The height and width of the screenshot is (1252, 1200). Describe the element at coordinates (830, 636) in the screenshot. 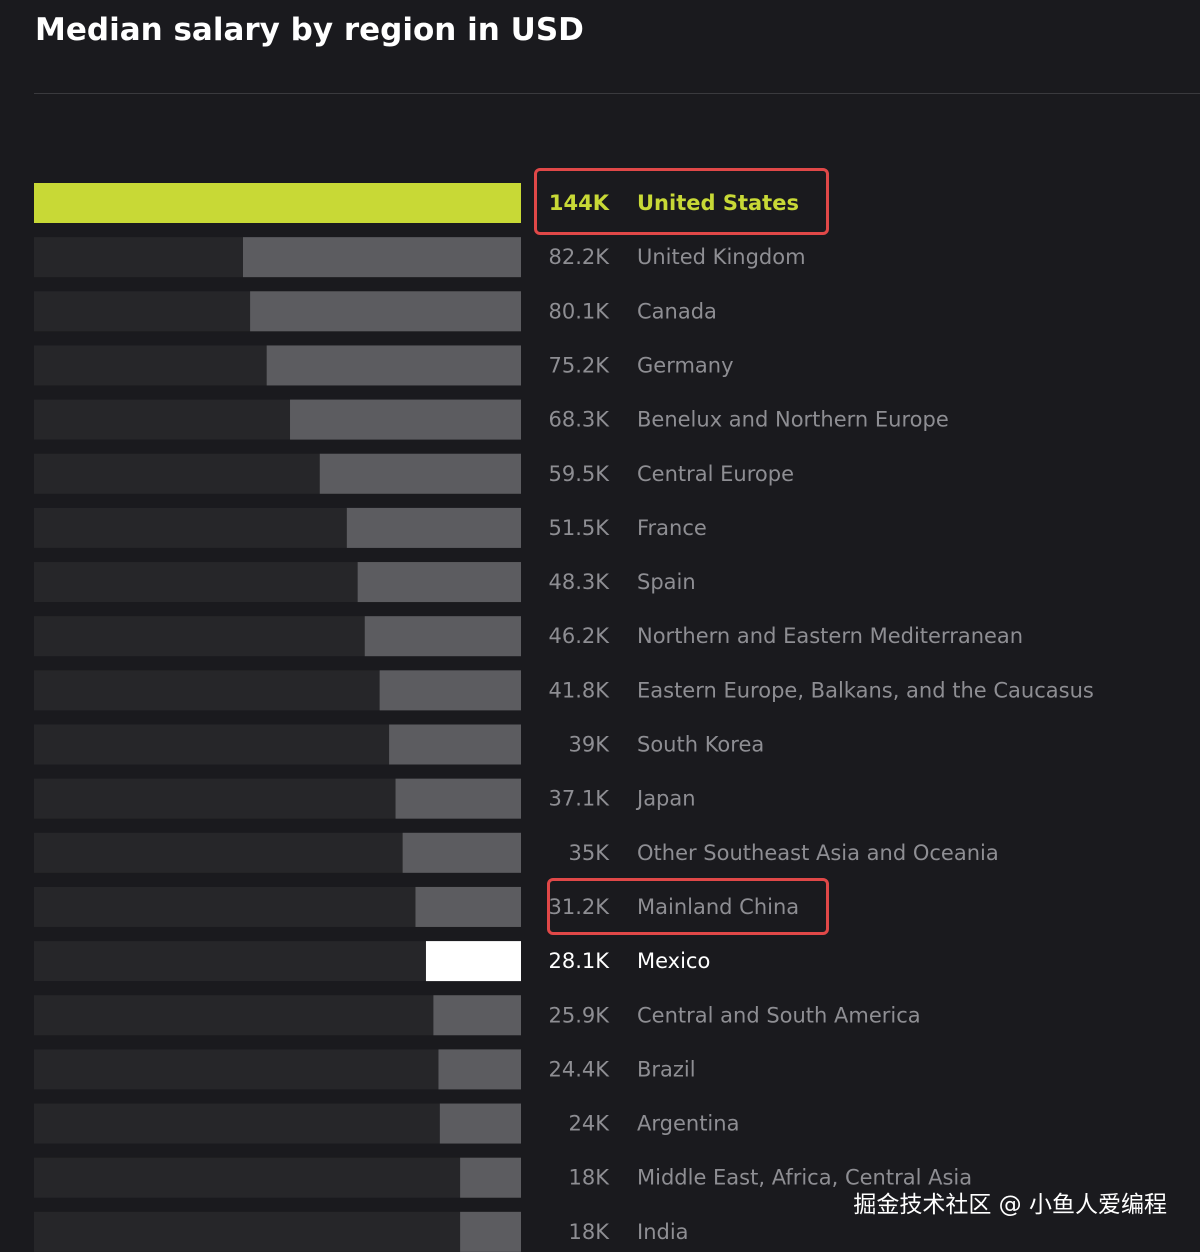

I see `category-label: Northern and Eastern Mediterranean` at that location.